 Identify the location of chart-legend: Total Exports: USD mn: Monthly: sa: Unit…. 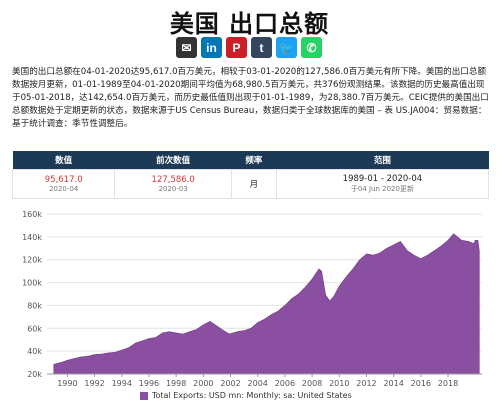
(246, 395).